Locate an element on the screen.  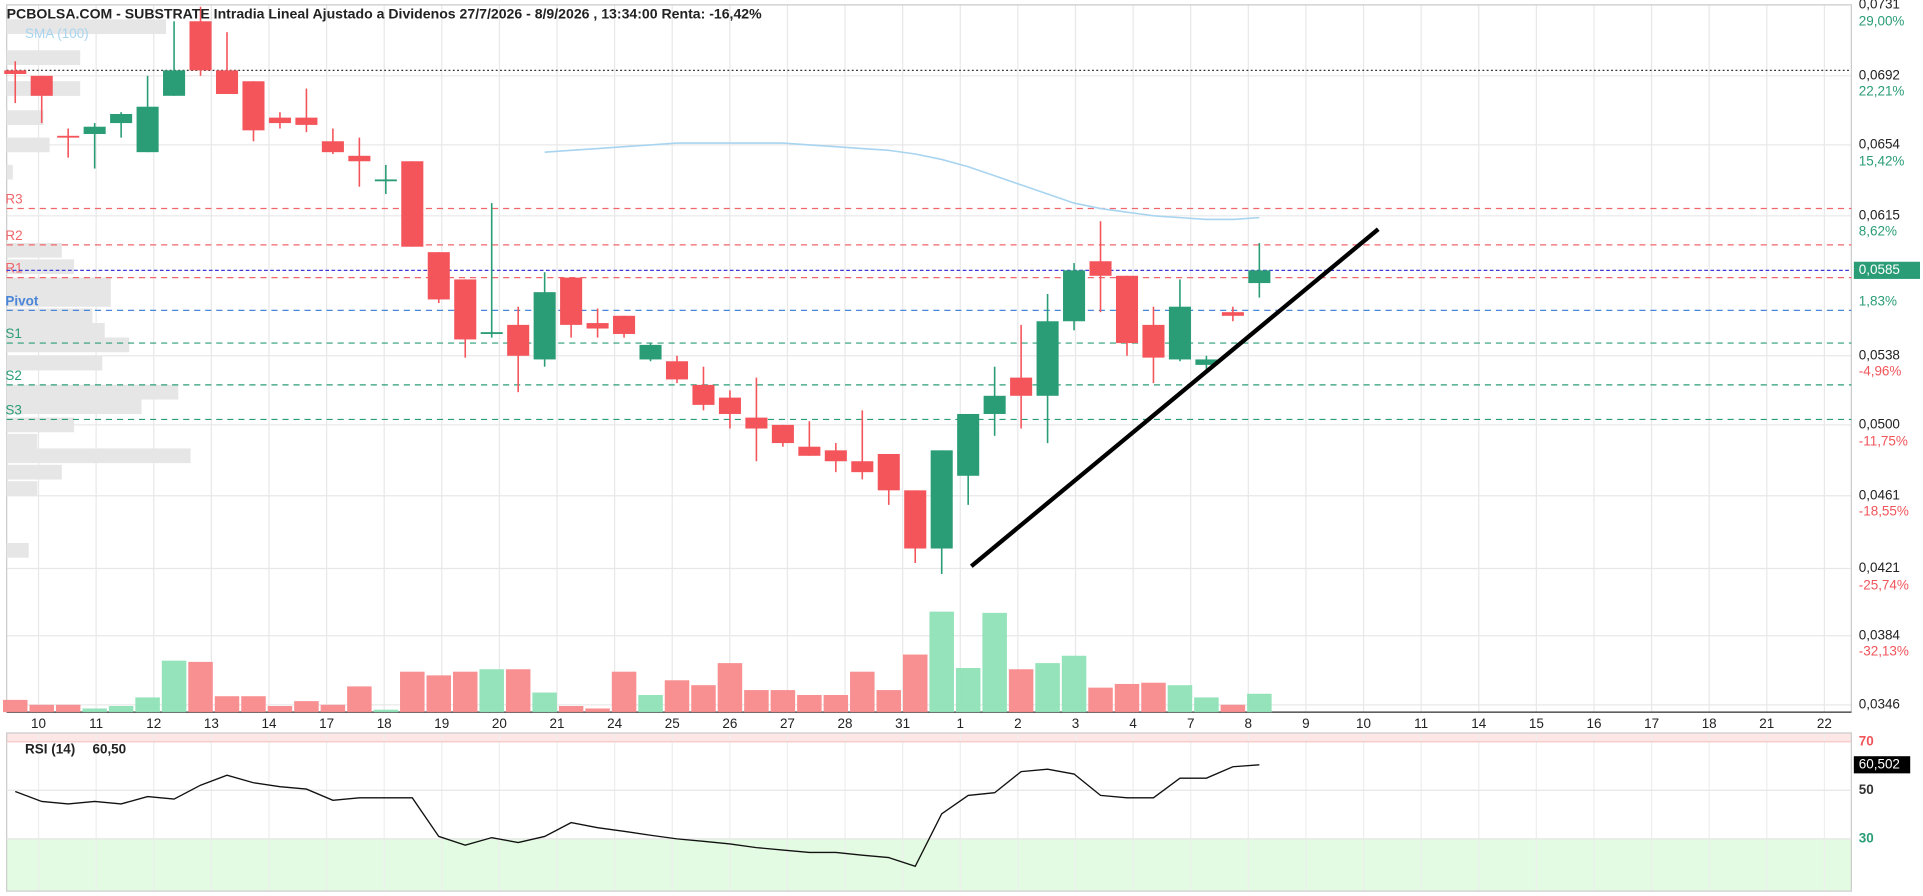
y2-tick-label: -18,55% is located at coordinates (1884, 510).